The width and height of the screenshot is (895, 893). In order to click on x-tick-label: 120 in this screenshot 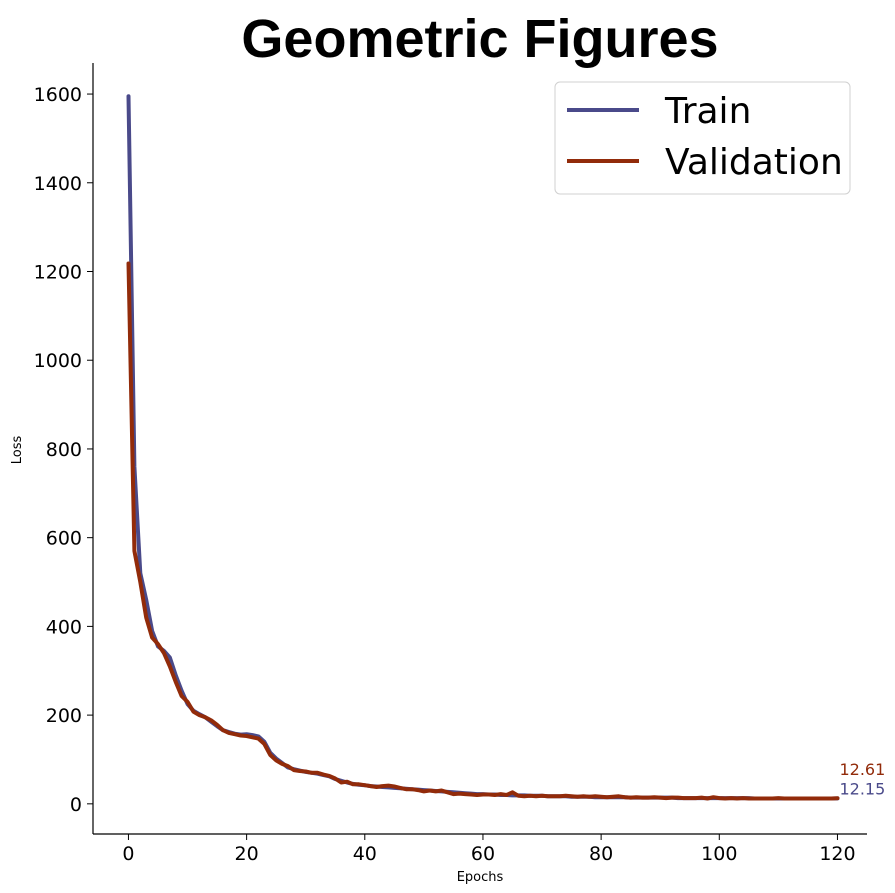, I will do `click(837, 854)`.